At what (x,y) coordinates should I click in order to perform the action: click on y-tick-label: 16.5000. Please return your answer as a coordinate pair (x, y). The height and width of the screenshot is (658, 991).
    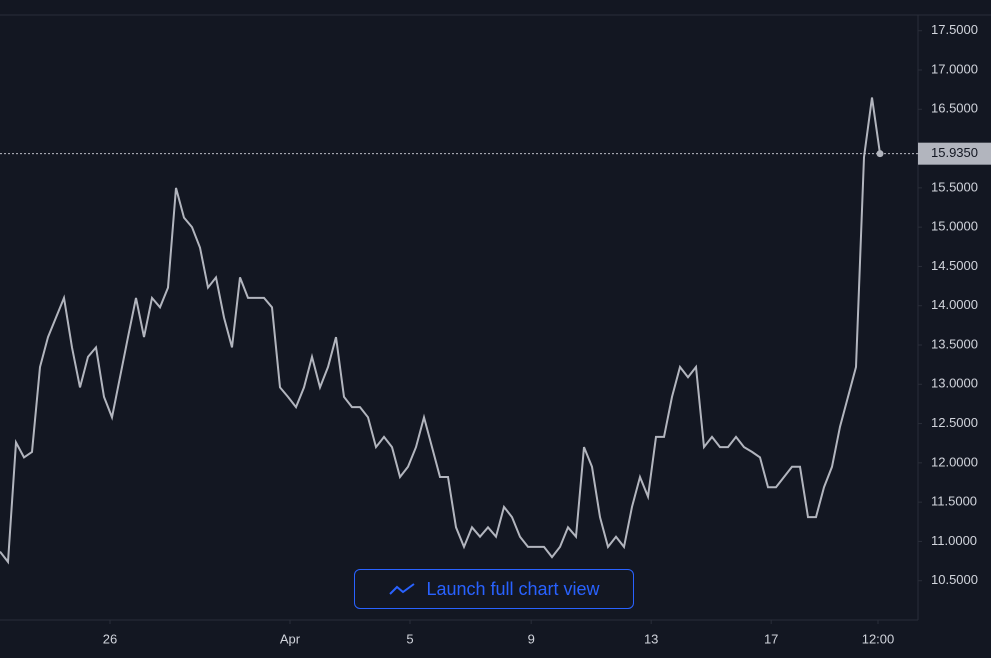
    Looking at the image, I should click on (954, 108).